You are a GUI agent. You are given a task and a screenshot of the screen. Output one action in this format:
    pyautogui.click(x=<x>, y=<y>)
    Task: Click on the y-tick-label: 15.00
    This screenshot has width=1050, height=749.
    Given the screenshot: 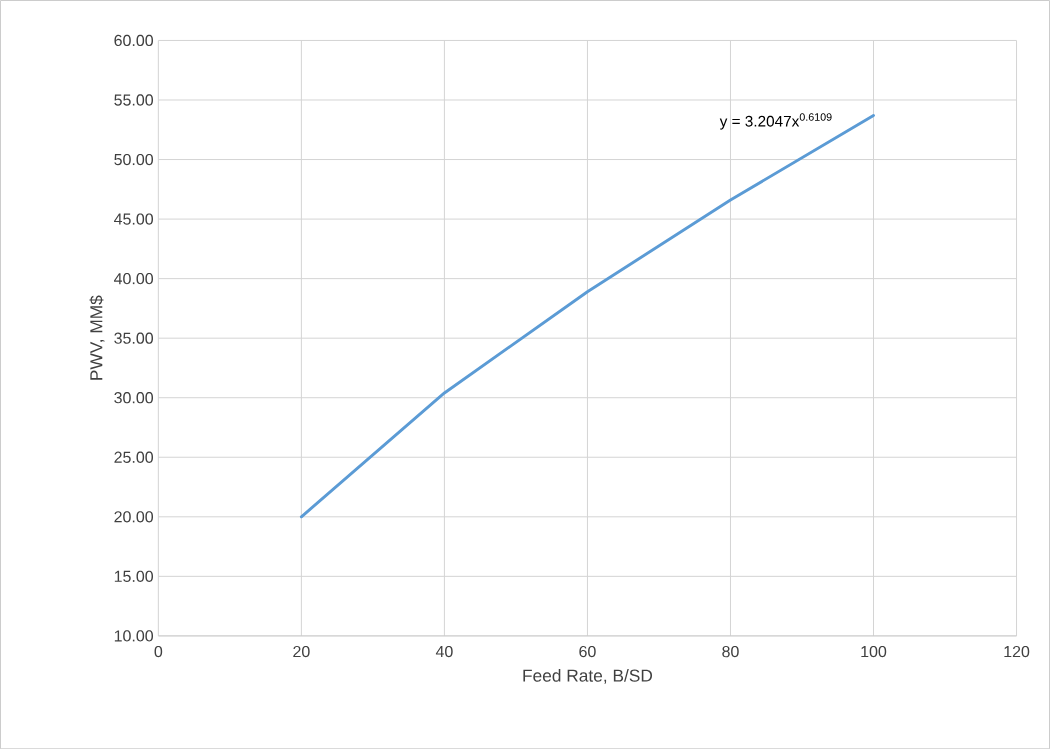 What is the action you would take?
    pyautogui.click(x=134, y=576)
    